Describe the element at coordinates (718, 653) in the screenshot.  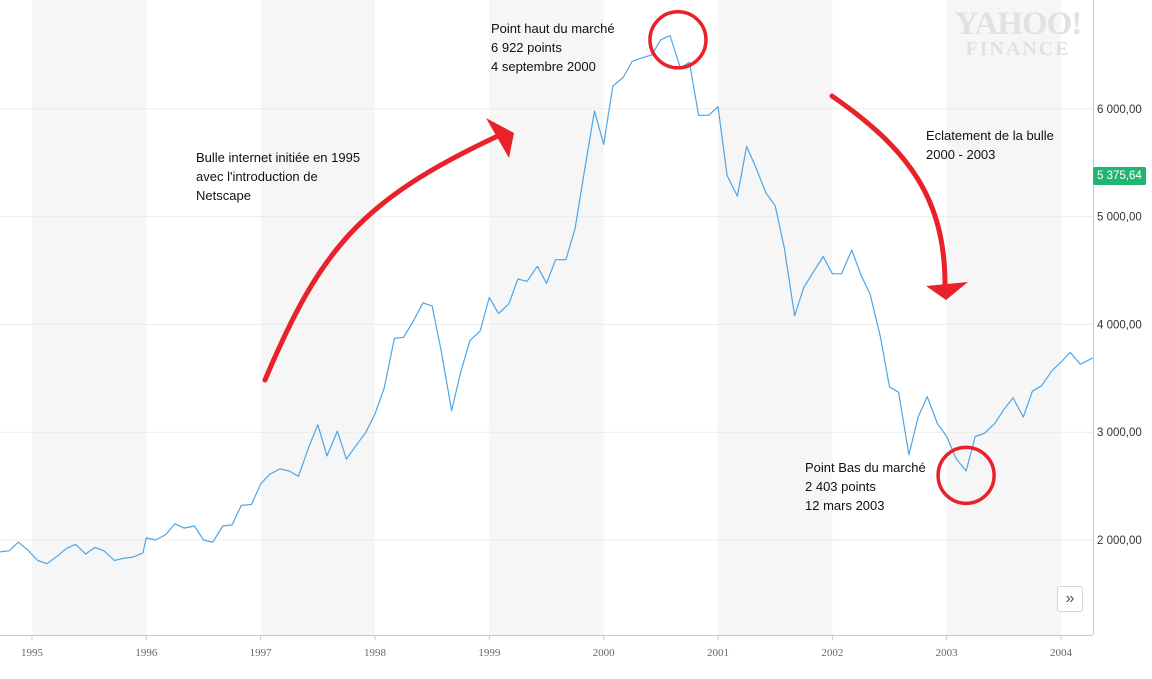
I see `x-tick-label: 2001` at that location.